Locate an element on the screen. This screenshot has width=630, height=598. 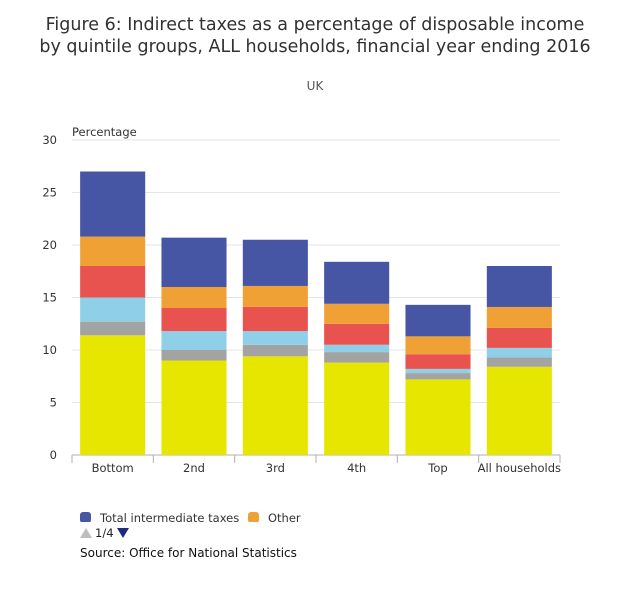
legend-pager: 1/4 is located at coordinates (104, 533).